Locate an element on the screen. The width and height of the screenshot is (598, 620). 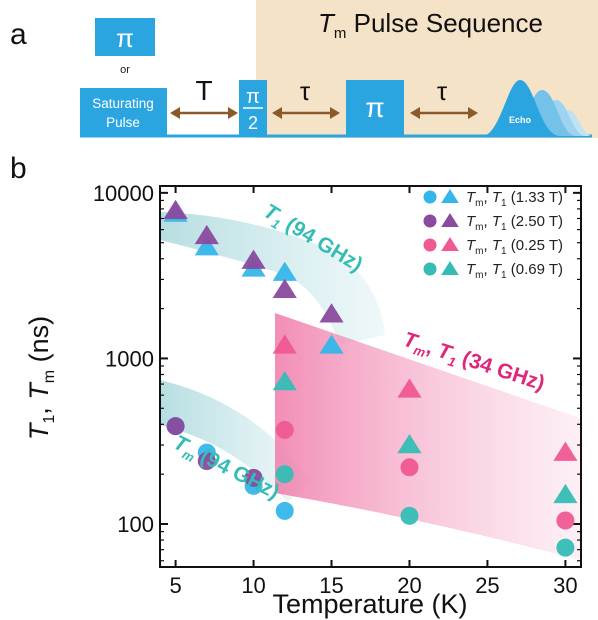
pi-pulse is located at coordinates (375, 108).